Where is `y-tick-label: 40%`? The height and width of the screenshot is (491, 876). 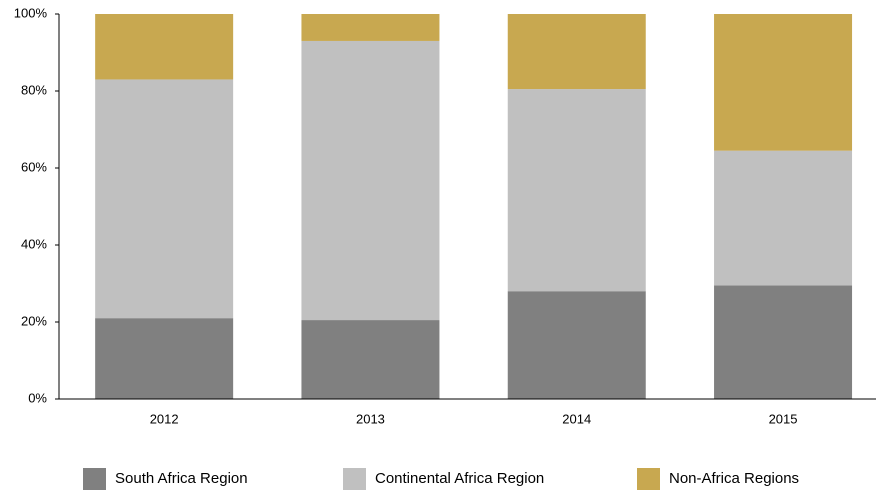
y-tick-label: 40% is located at coordinates (34, 243).